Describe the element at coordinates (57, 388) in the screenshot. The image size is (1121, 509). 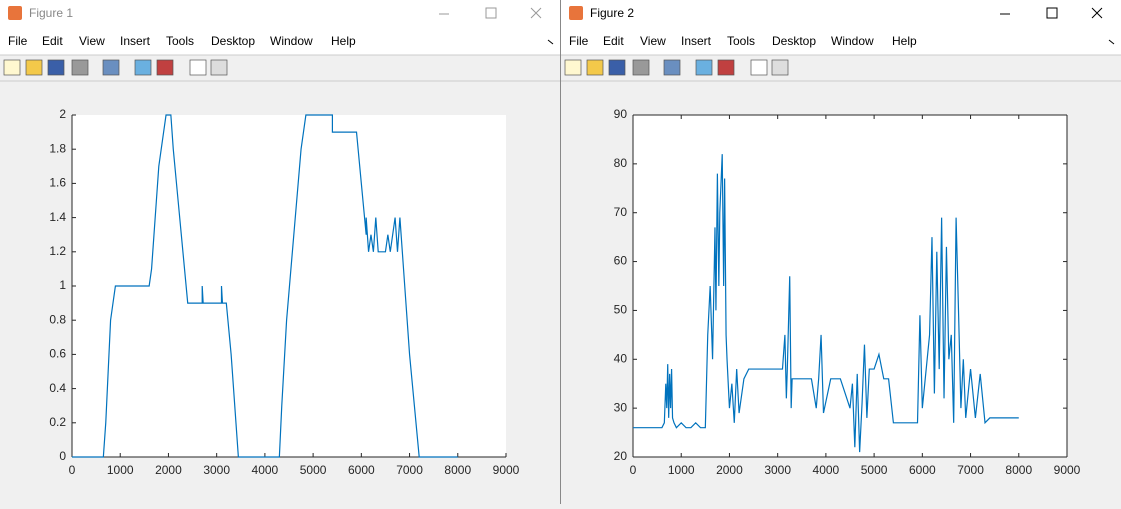
I see `y-tick-label: 0.4` at that location.